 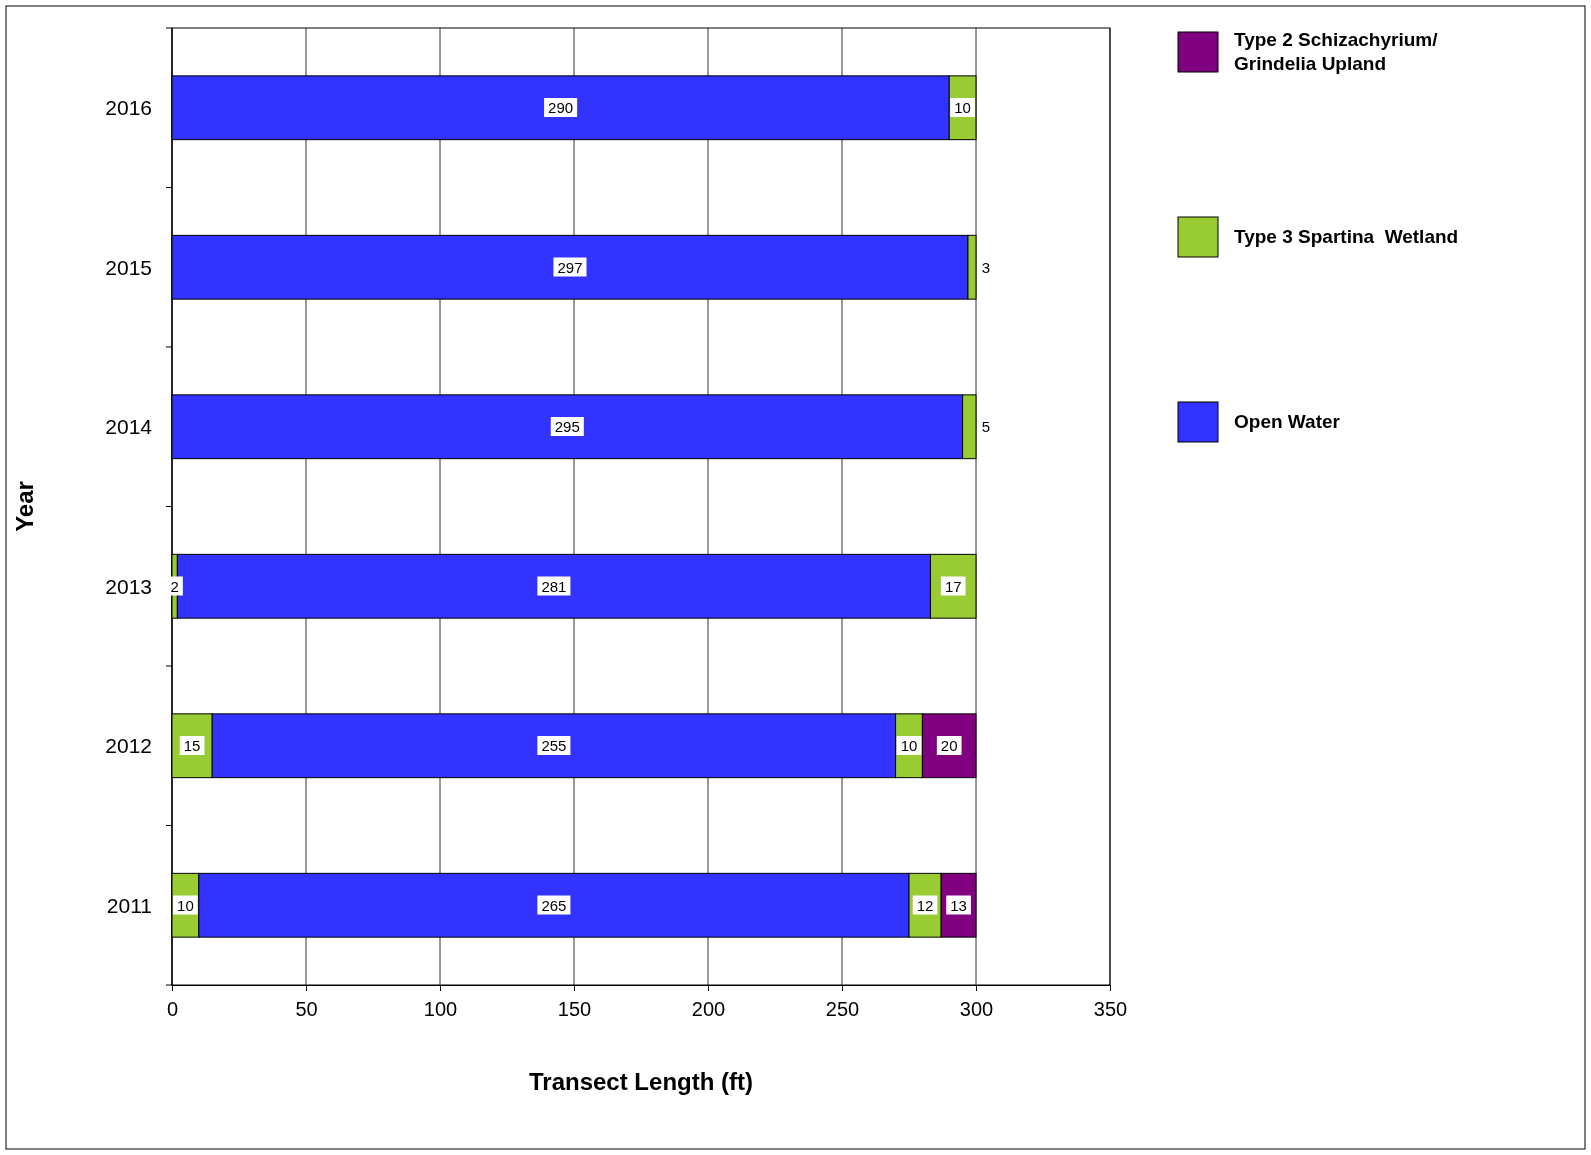 What do you see at coordinates (708, 1009) in the screenshot?
I see `x-tick-label: 200` at bounding box center [708, 1009].